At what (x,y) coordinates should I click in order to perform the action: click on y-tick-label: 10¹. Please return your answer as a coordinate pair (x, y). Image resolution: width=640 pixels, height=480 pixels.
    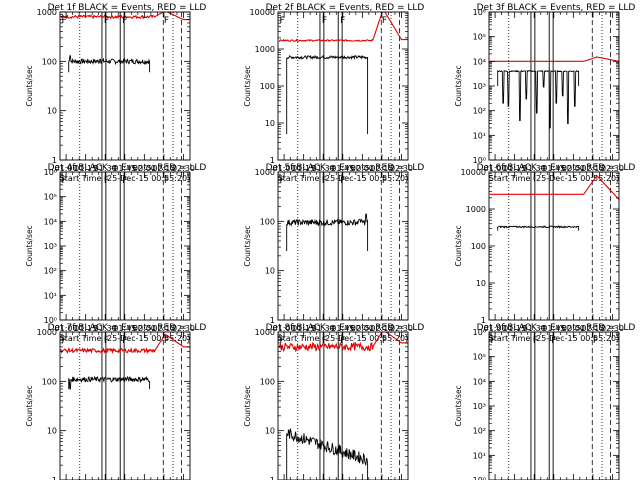
    Looking at the image, I should click on (479, 135).